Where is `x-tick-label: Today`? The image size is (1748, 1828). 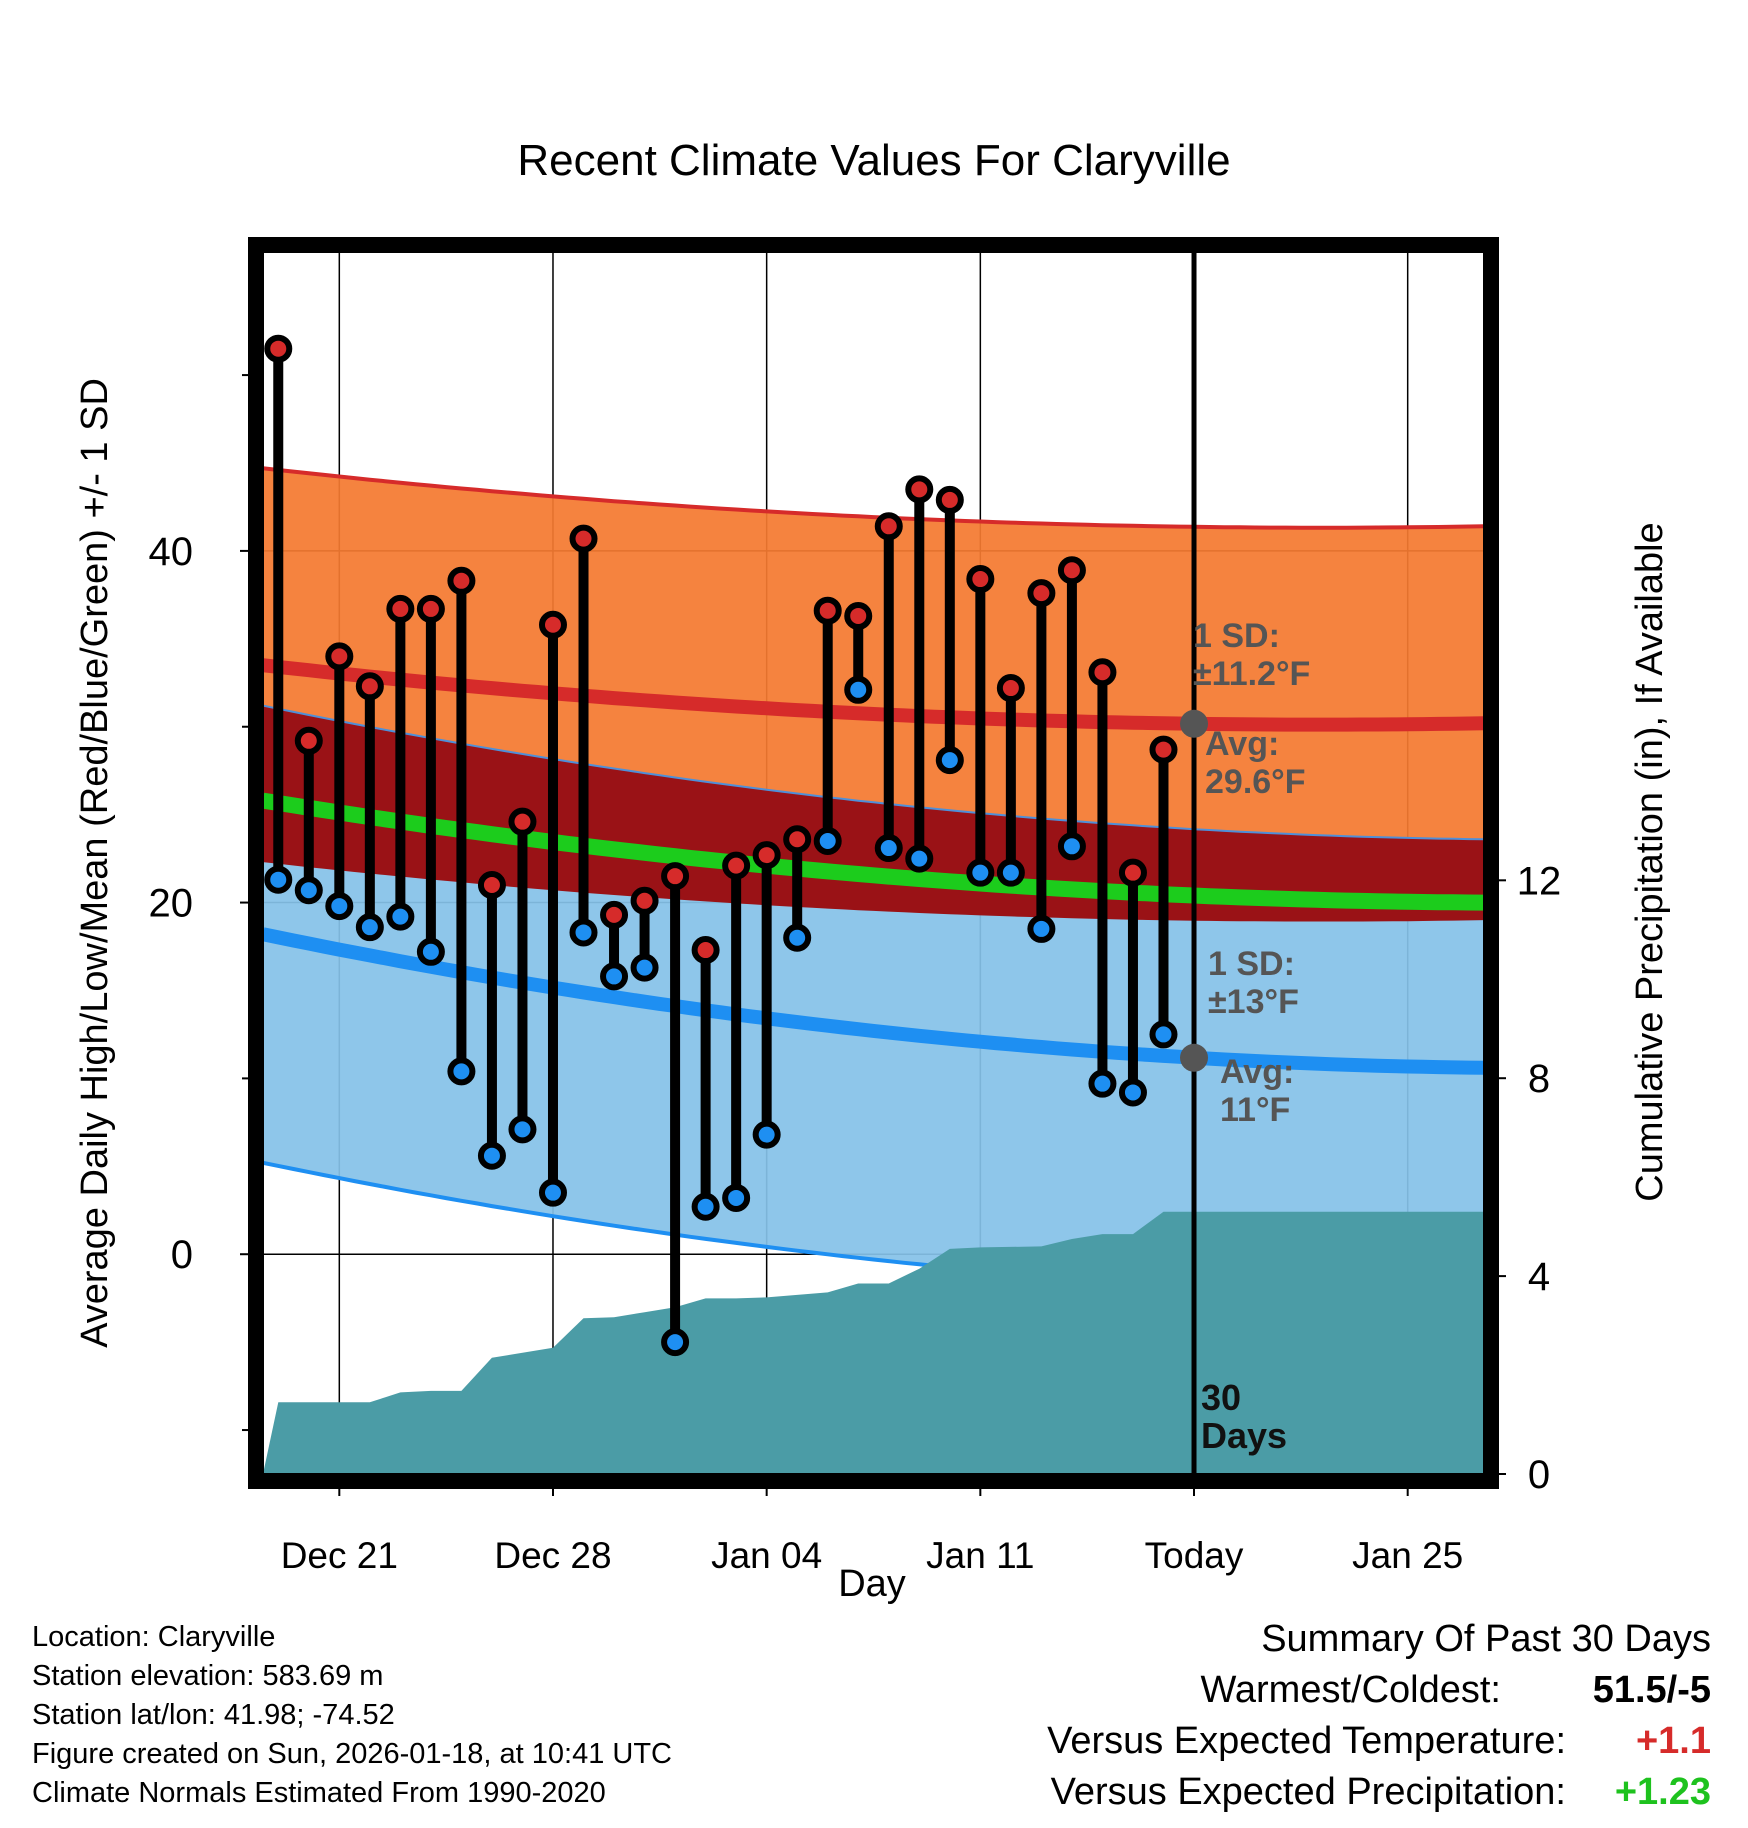 x-tick-label: Today is located at coordinates (1194, 1555).